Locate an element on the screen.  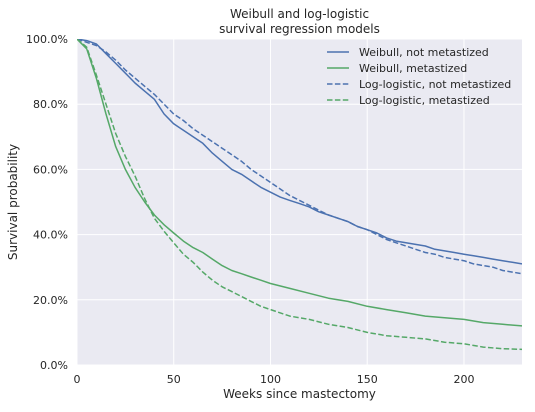
x-tick-label: 100 is located at coordinates (270, 379).